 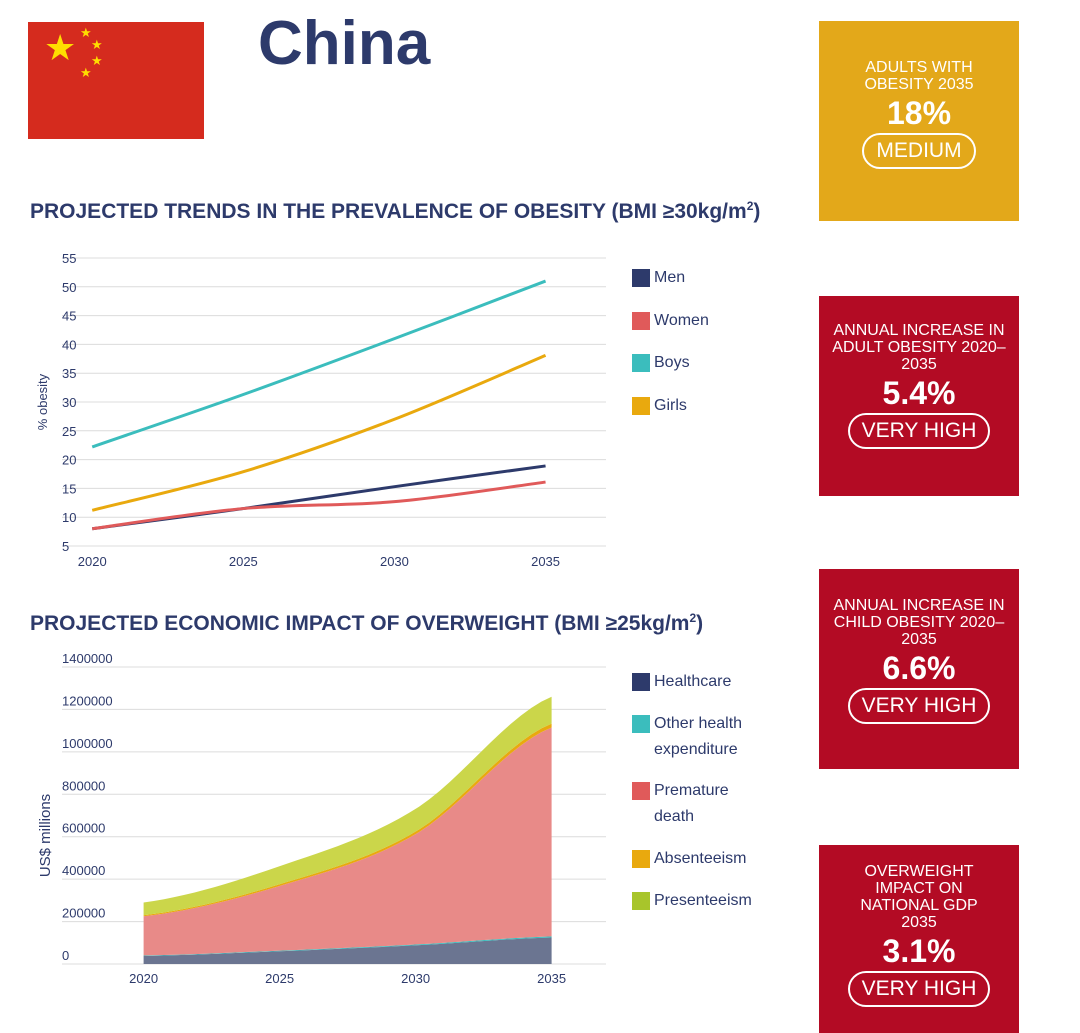 I want to click on legend-item-healthcare: Healthcare, so click(x=697, y=682).